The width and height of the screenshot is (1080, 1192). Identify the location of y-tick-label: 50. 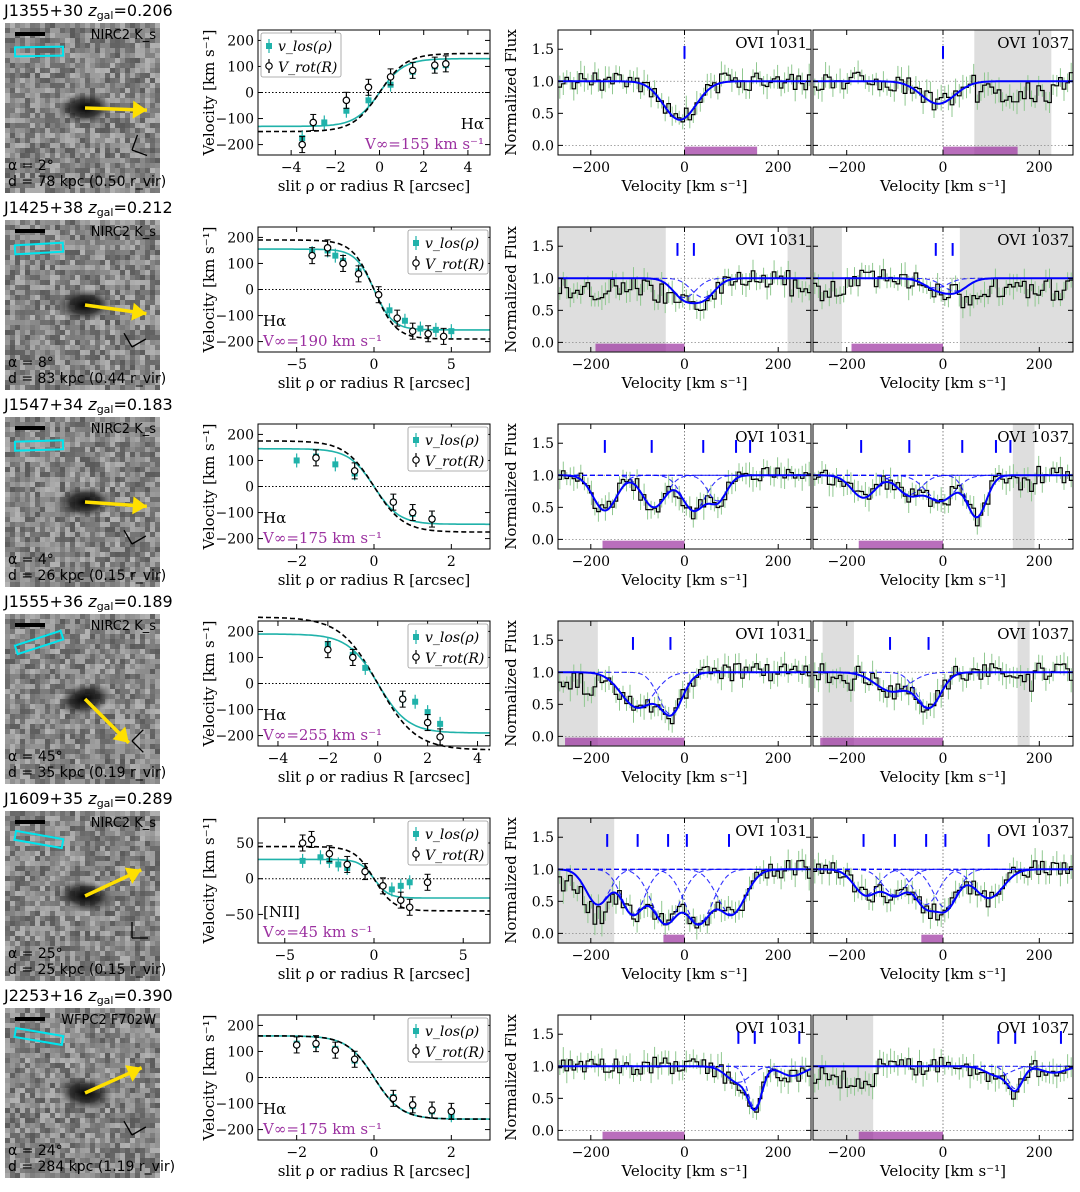
(245, 844).